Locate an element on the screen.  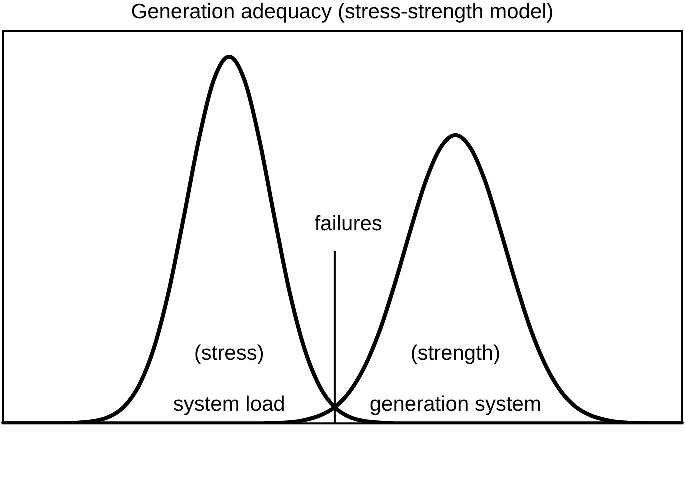
annotation: (strength) is located at coordinates (455, 353).